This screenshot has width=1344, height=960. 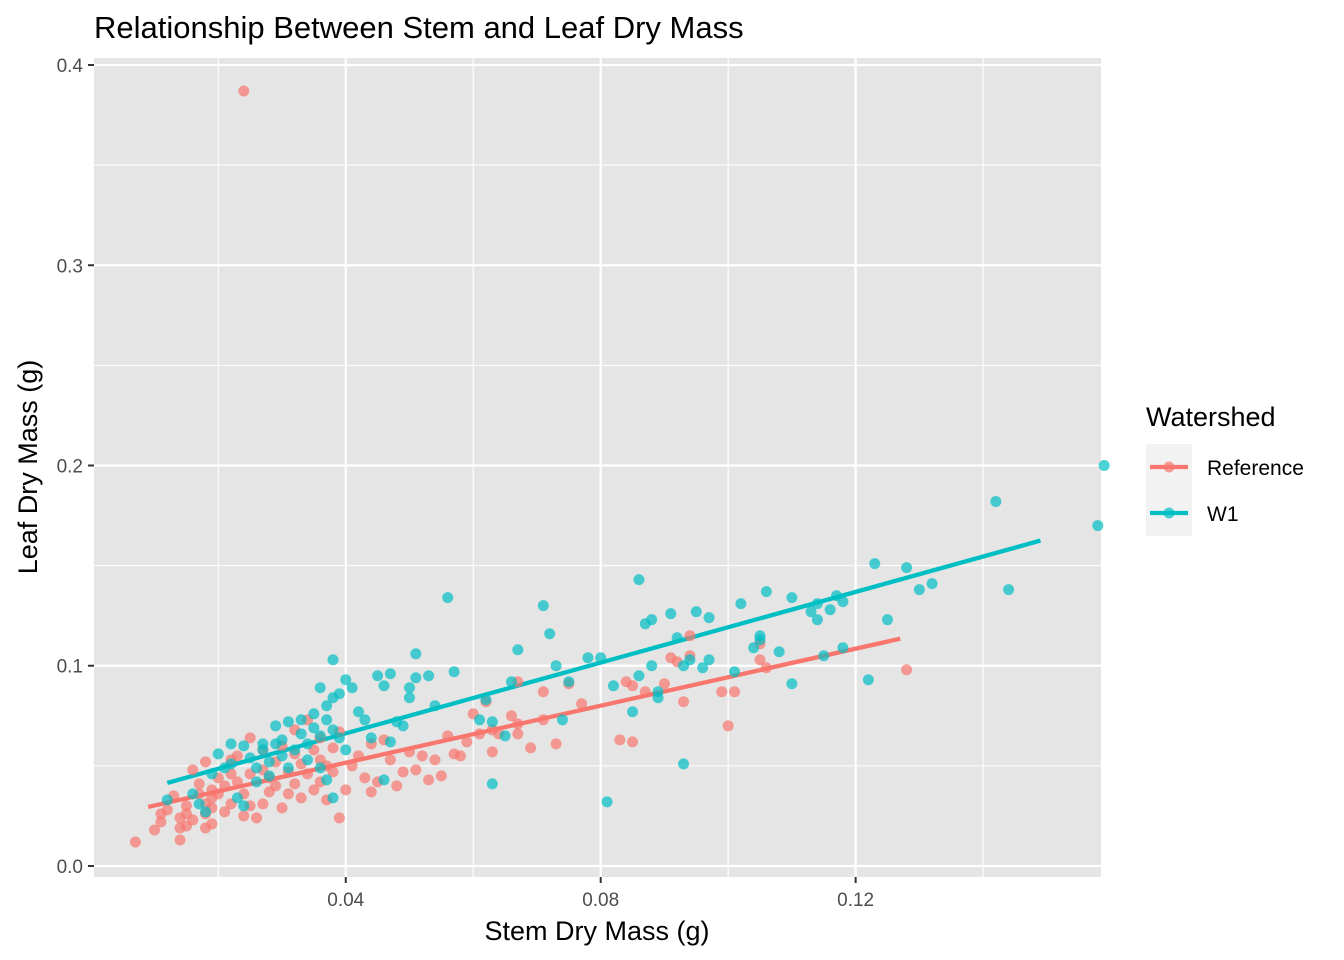 What do you see at coordinates (855, 900) in the screenshot?
I see `x-tick-label: 0.12` at bounding box center [855, 900].